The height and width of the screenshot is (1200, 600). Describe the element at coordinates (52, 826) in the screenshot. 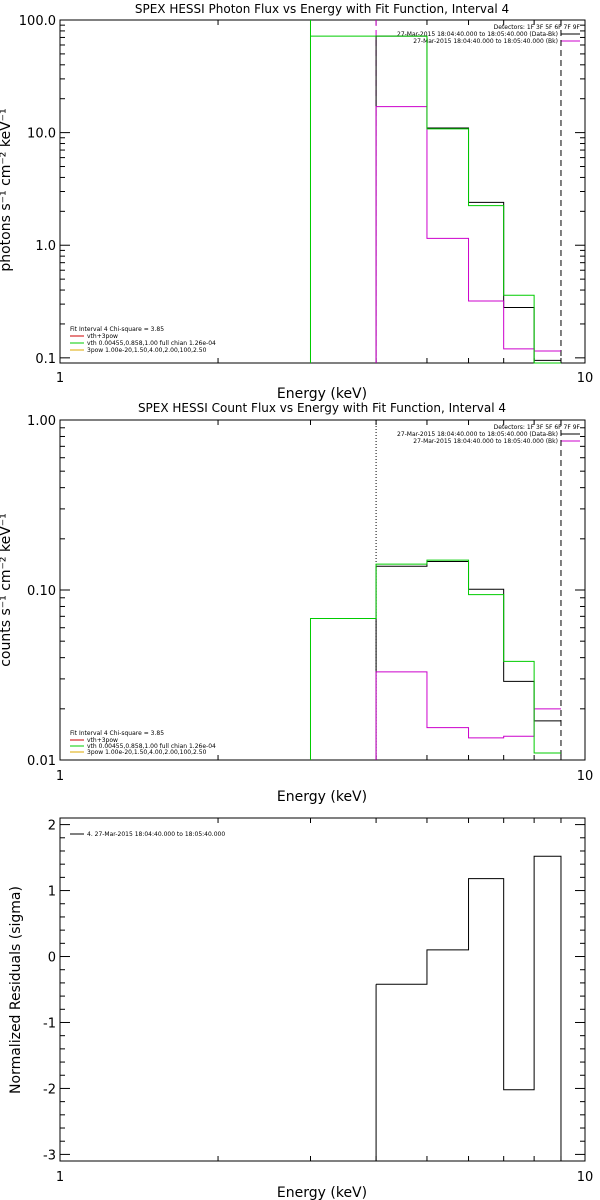

I see `y-tick-label: 2` at that location.